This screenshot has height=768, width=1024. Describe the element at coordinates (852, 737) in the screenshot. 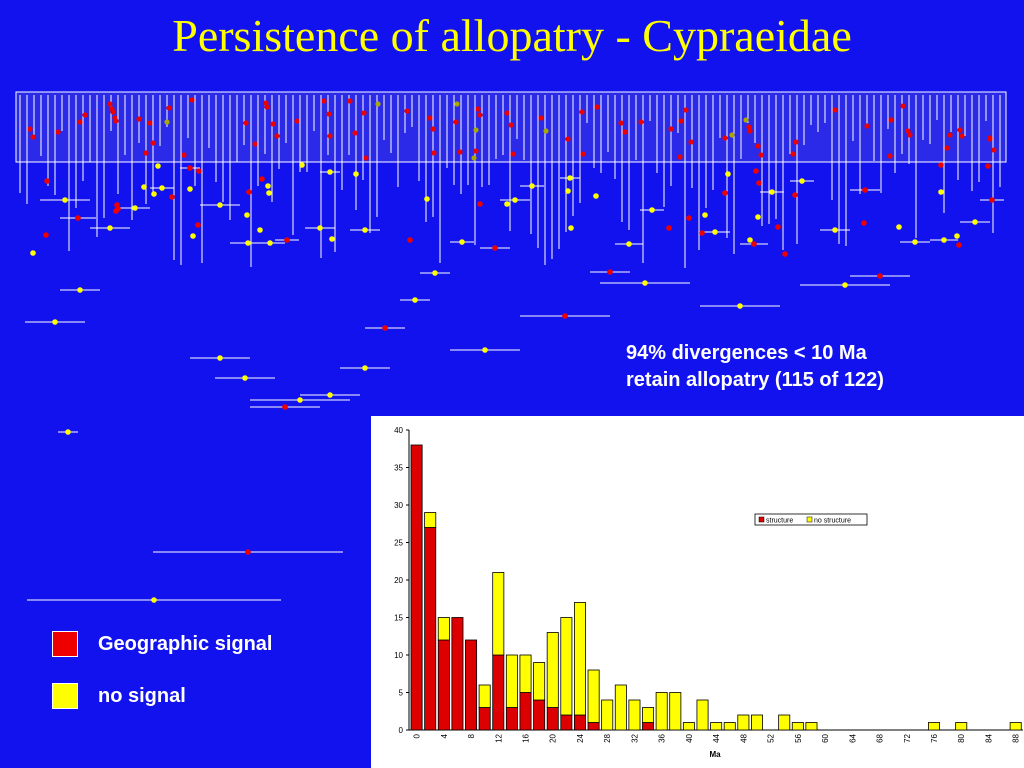

I see `x-tick-label: 64` at that location.